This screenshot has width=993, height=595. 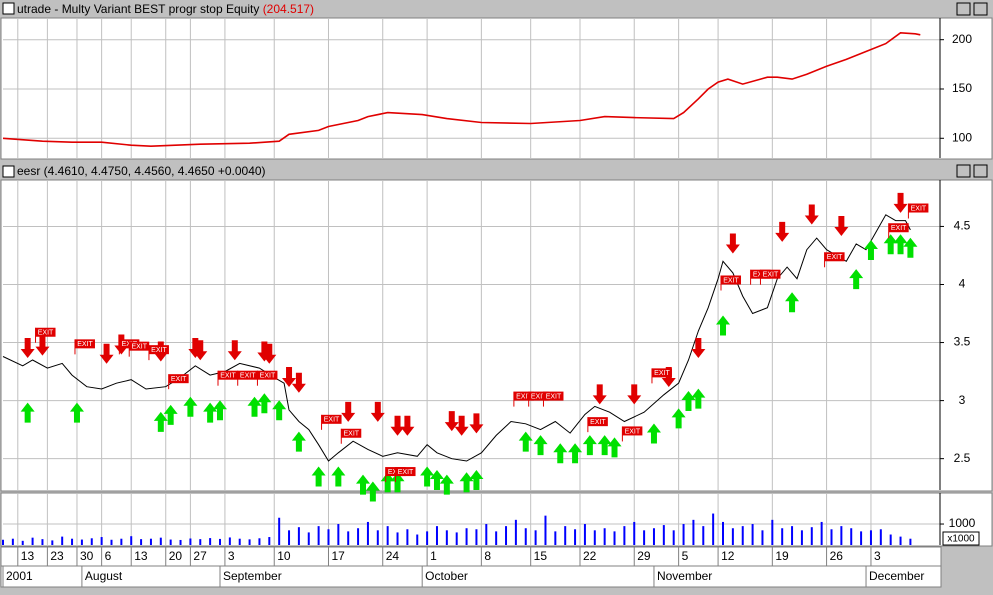 I want to click on x-tick-label: 12, so click(x=728, y=556).